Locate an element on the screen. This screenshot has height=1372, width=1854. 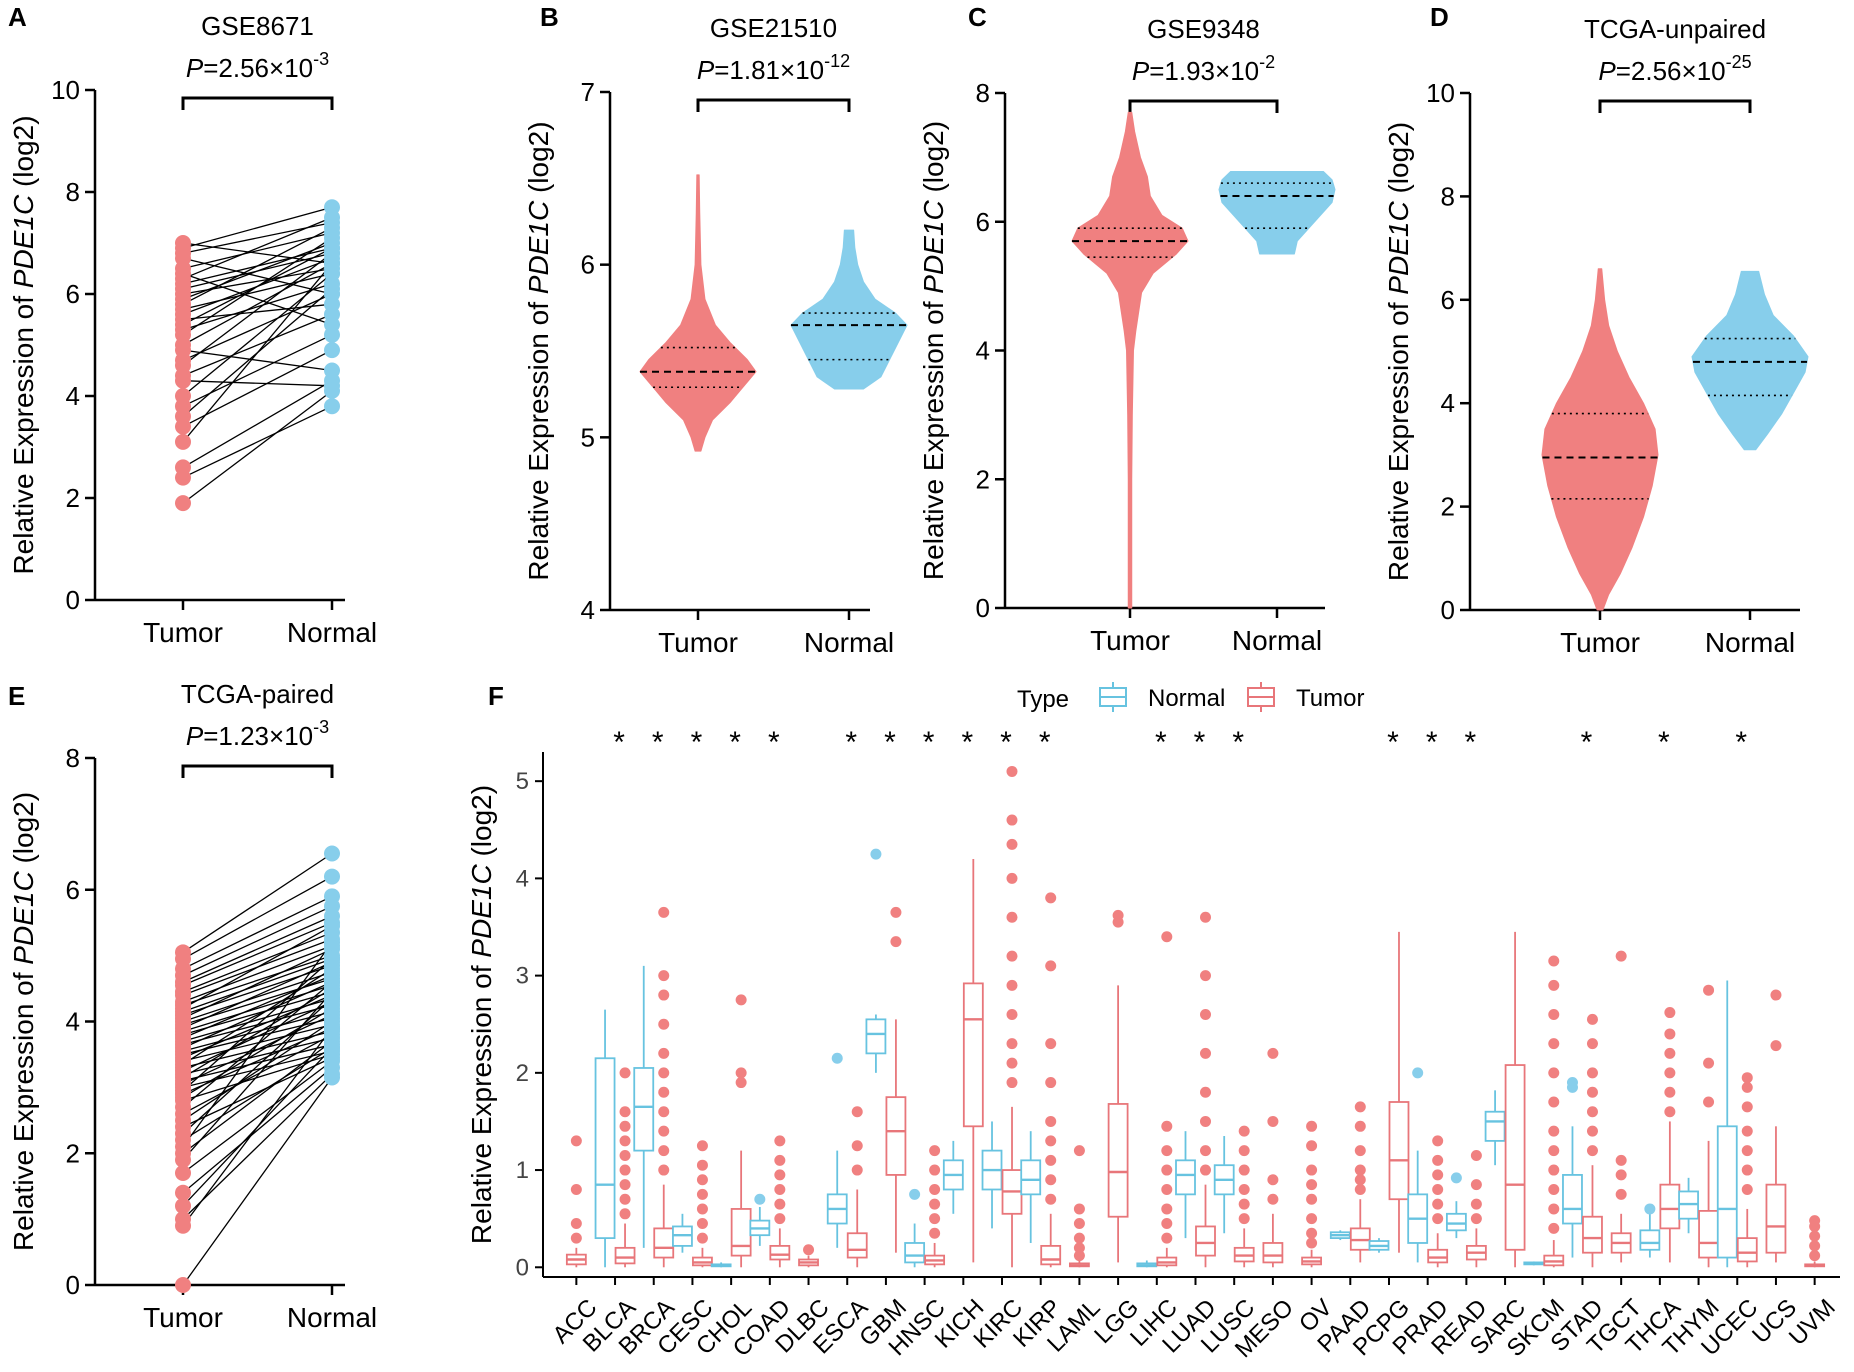
box-esca-normal is located at coordinates (837, 1150).